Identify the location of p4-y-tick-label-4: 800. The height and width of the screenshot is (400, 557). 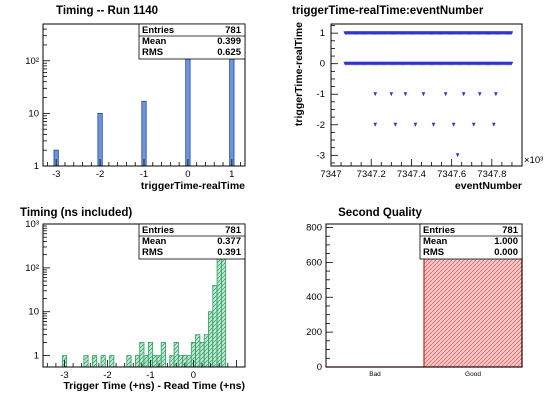
(314, 227).